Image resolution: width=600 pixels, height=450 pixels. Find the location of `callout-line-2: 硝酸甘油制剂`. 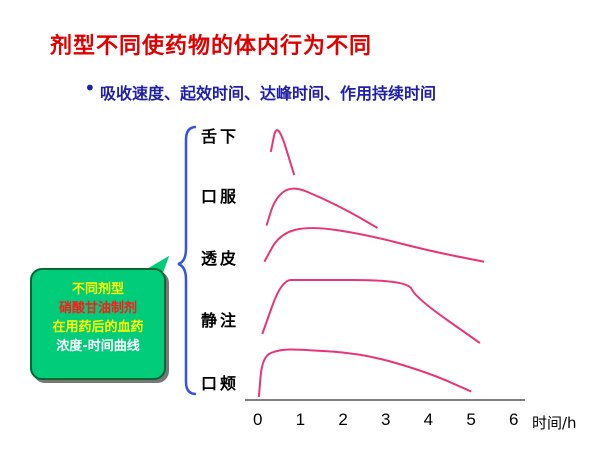

callout-line-2: 硝酸甘油制剂 is located at coordinates (97, 308).